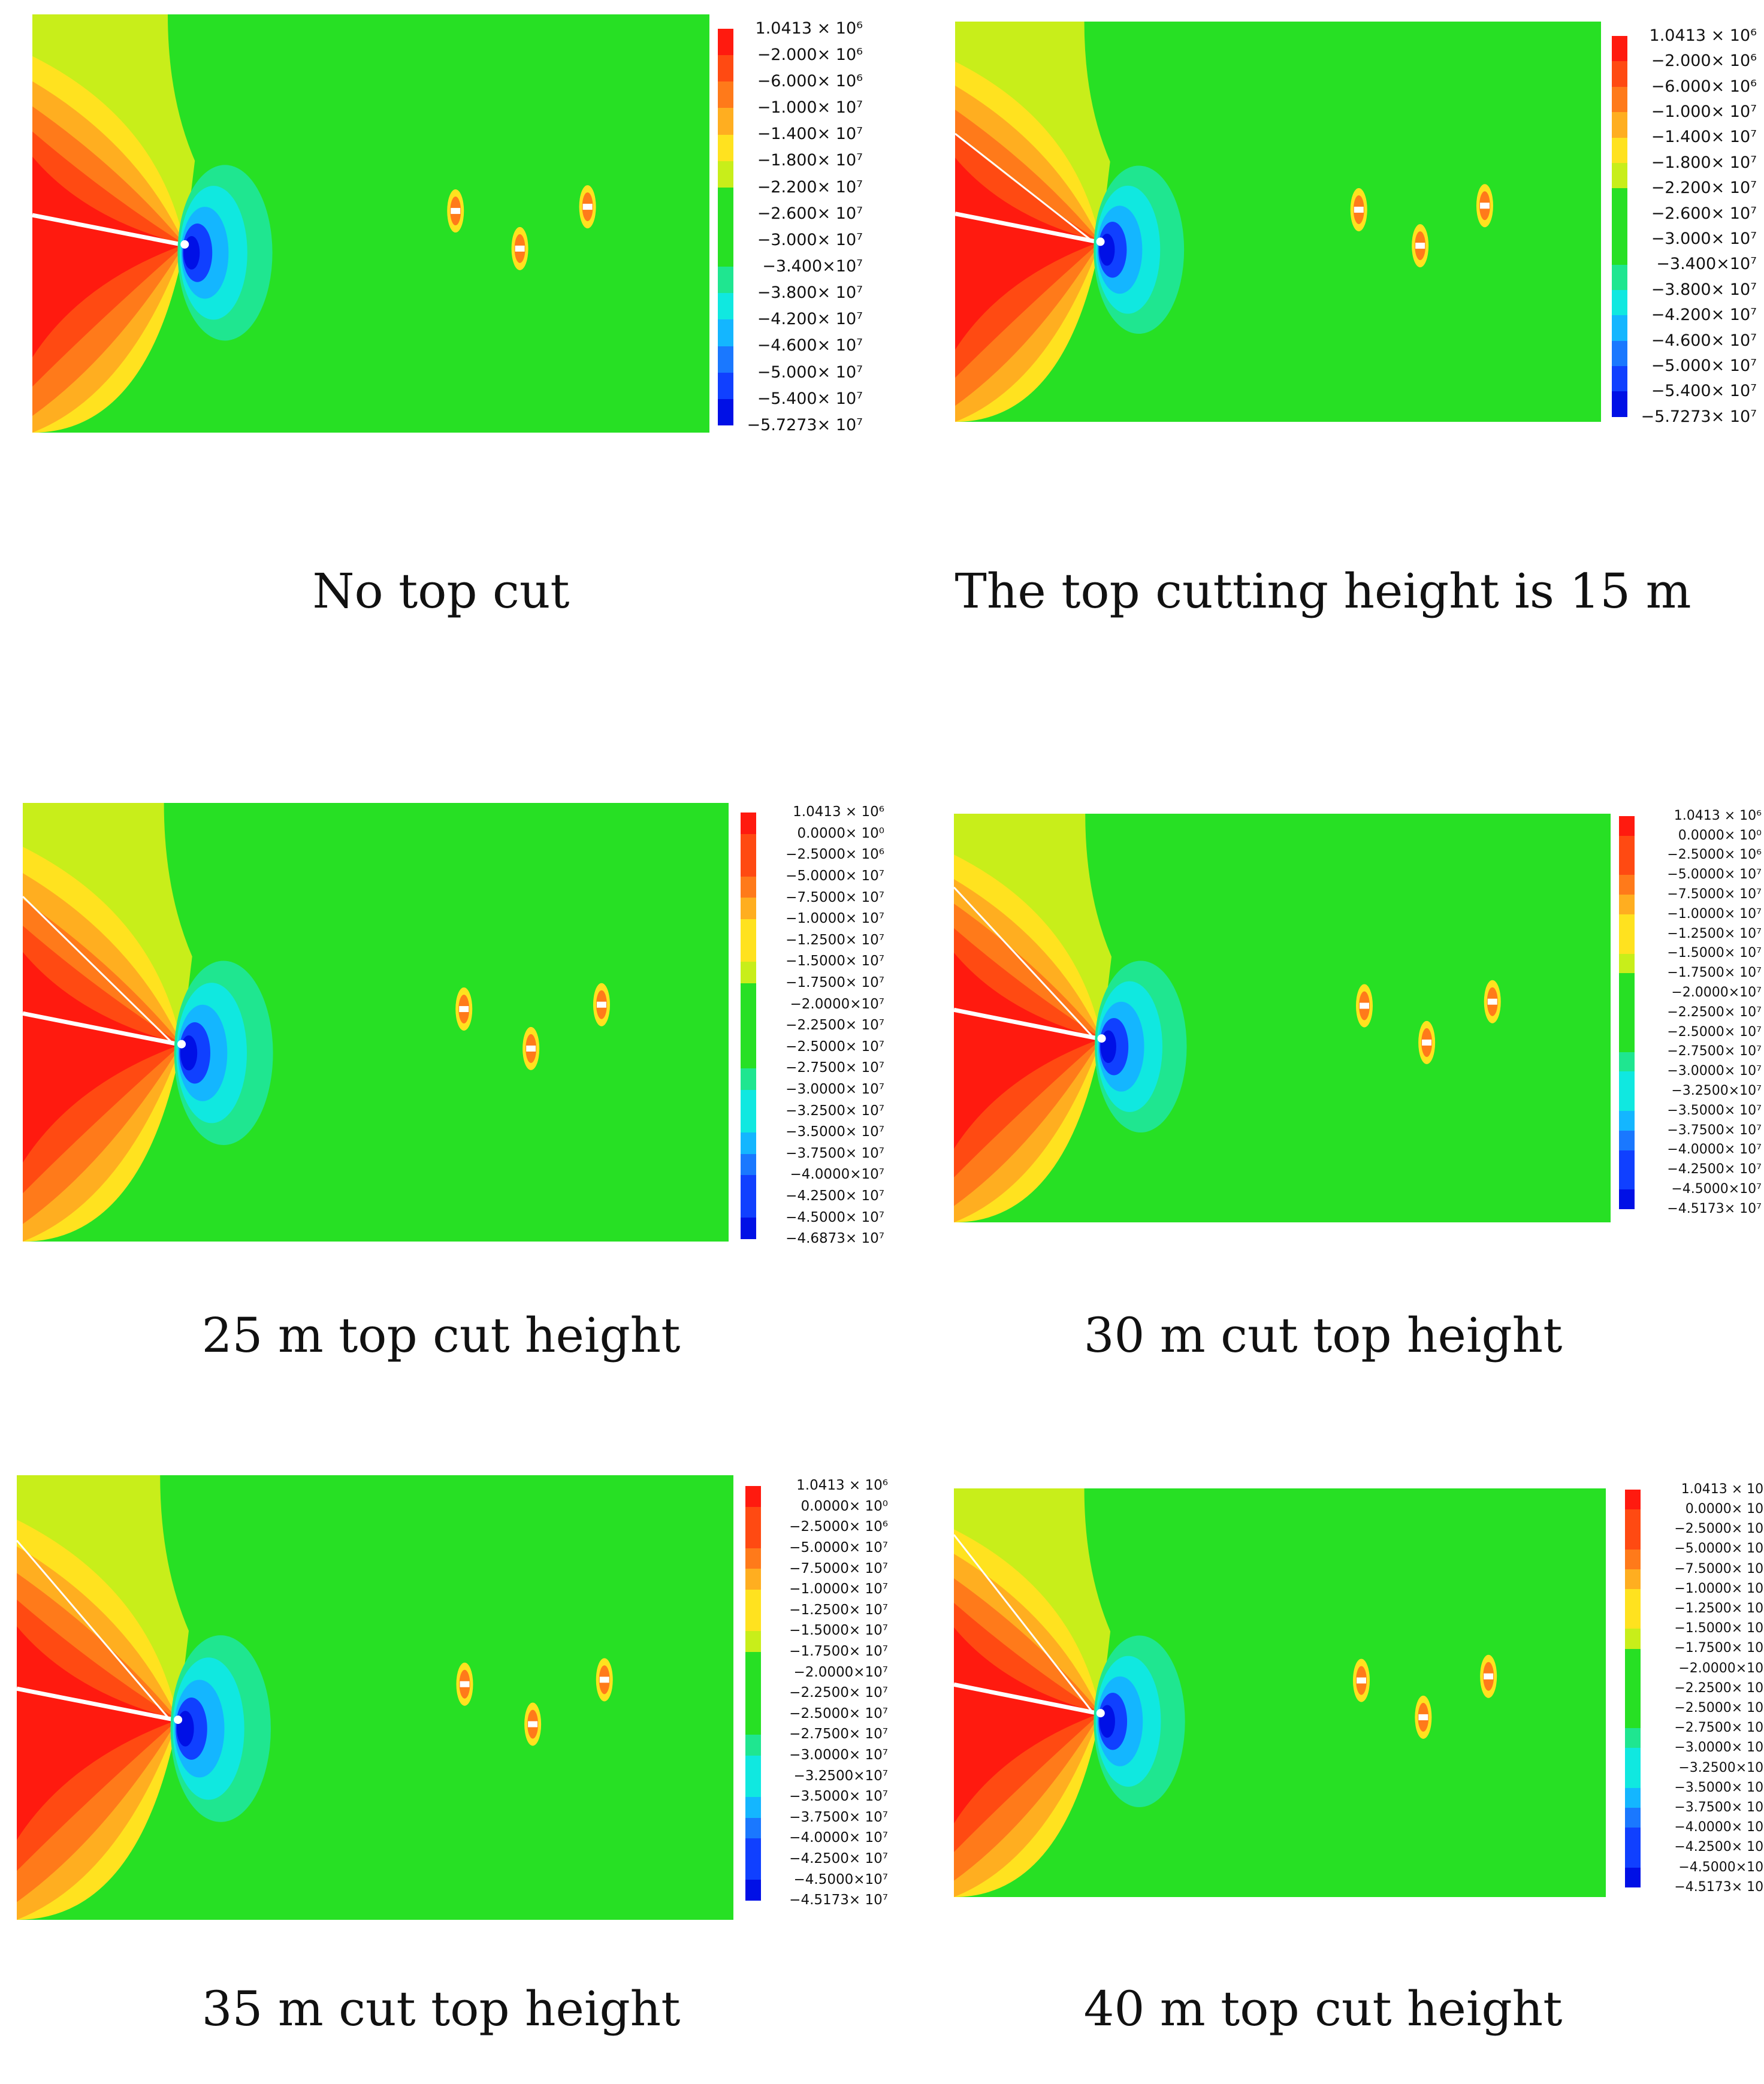 This screenshot has width=1764, height=2084. Describe the element at coordinates (838, 1900) in the screenshot. I see `legend-tick-label: −4.5173× 10⁷` at that location.